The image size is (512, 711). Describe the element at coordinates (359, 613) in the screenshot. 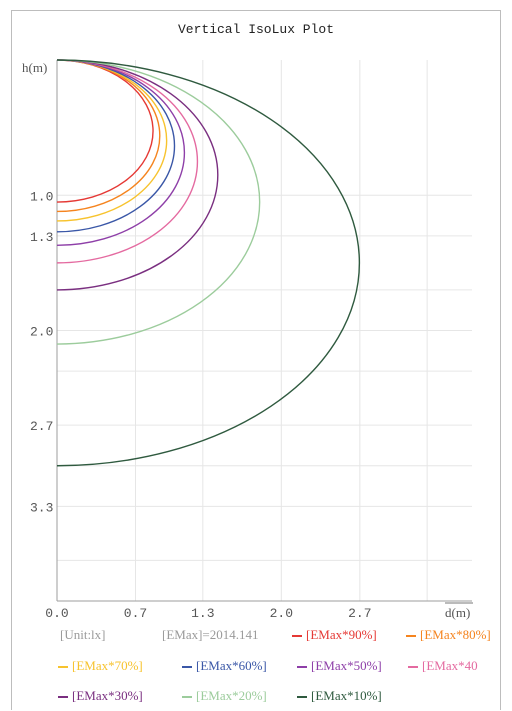

I see `x-tick-label: 2.7` at that location.